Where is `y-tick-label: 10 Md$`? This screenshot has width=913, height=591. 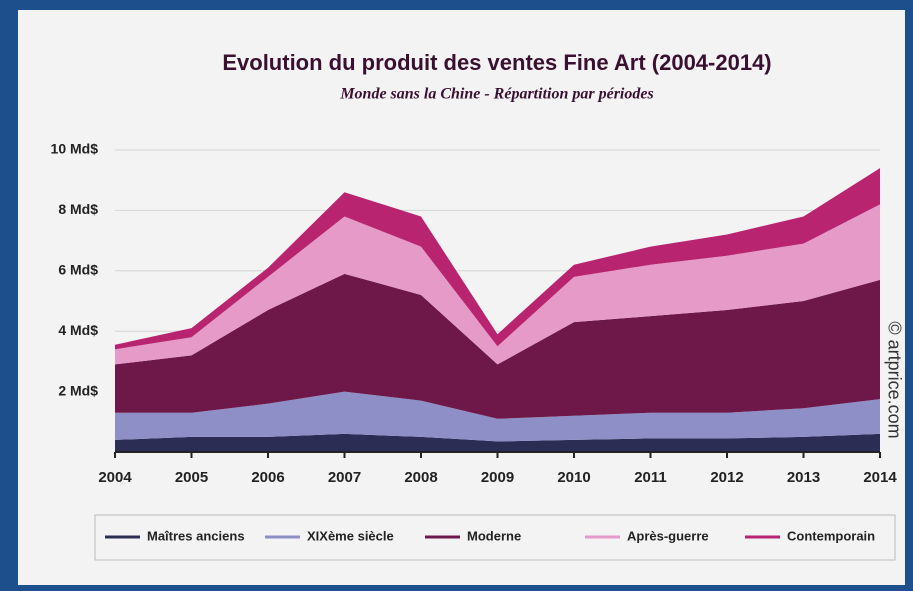 y-tick-label: 10 Md$ is located at coordinates (75, 149).